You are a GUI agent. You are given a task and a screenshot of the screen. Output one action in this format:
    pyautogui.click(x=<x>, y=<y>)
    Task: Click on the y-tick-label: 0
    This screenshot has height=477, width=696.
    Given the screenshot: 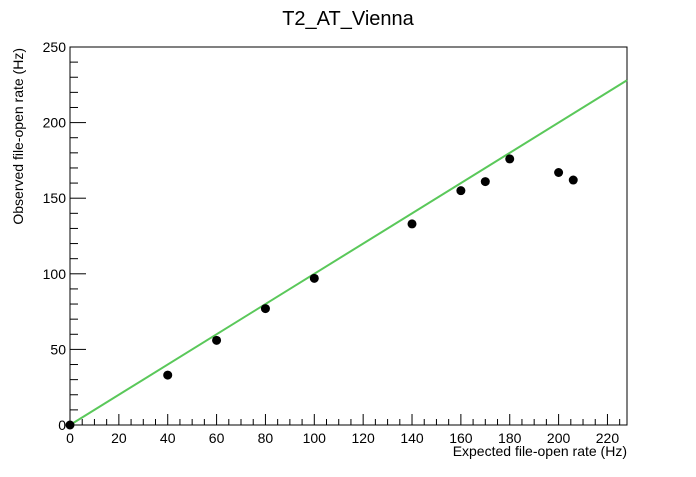 What is the action you would take?
    pyautogui.click(x=62, y=425)
    